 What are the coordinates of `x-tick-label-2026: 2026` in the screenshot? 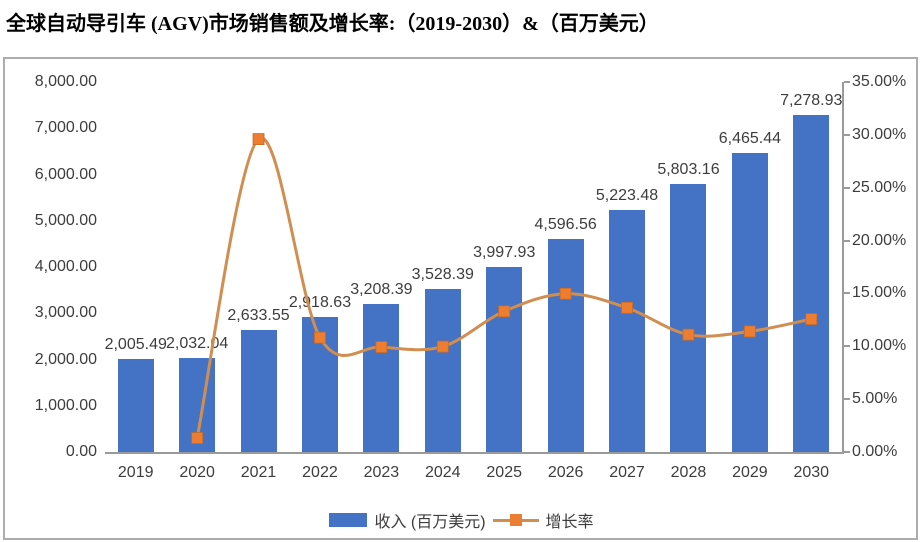 It's located at (565, 472).